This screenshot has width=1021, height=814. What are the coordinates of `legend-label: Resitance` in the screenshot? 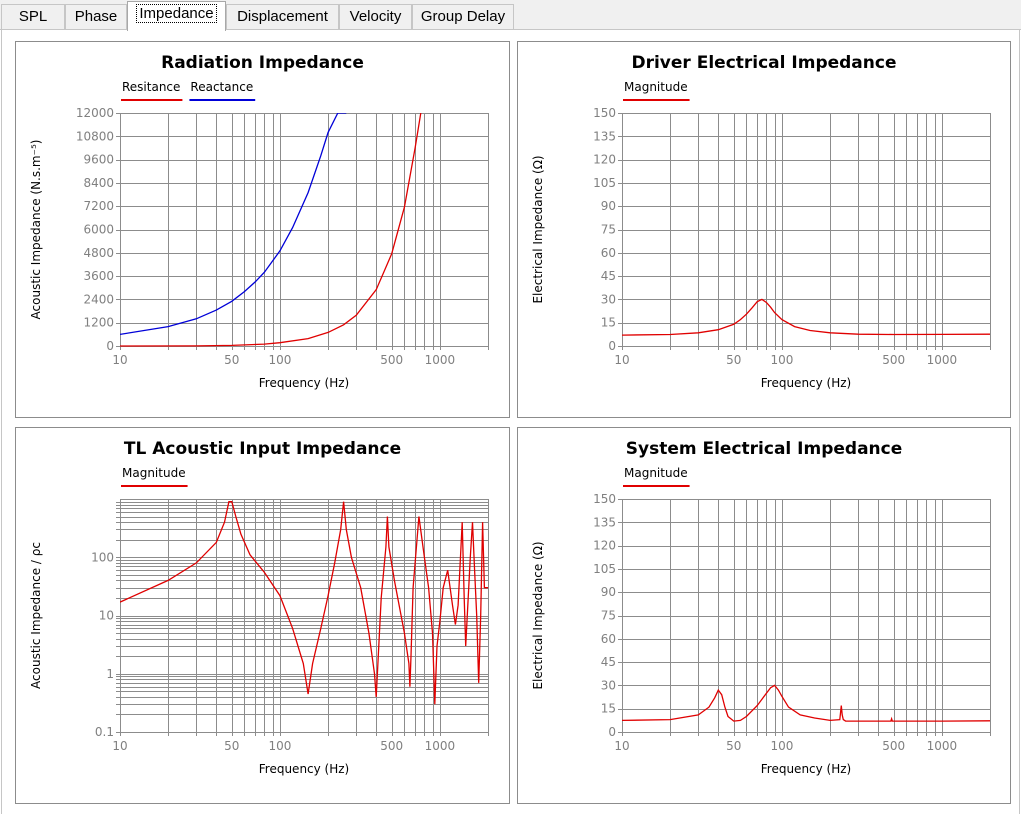 It's located at (151, 87).